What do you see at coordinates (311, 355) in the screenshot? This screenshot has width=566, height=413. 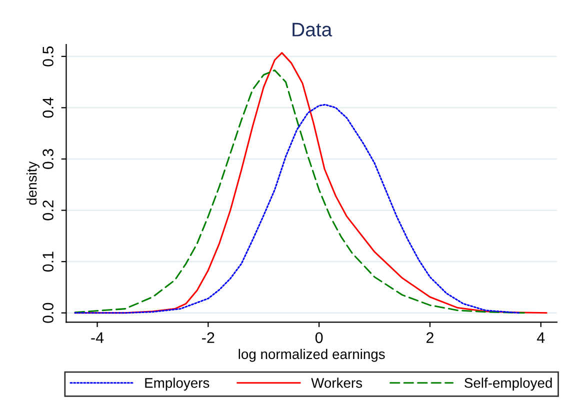 I see `x-axis-title: log normalized earnings` at bounding box center [311, 355].